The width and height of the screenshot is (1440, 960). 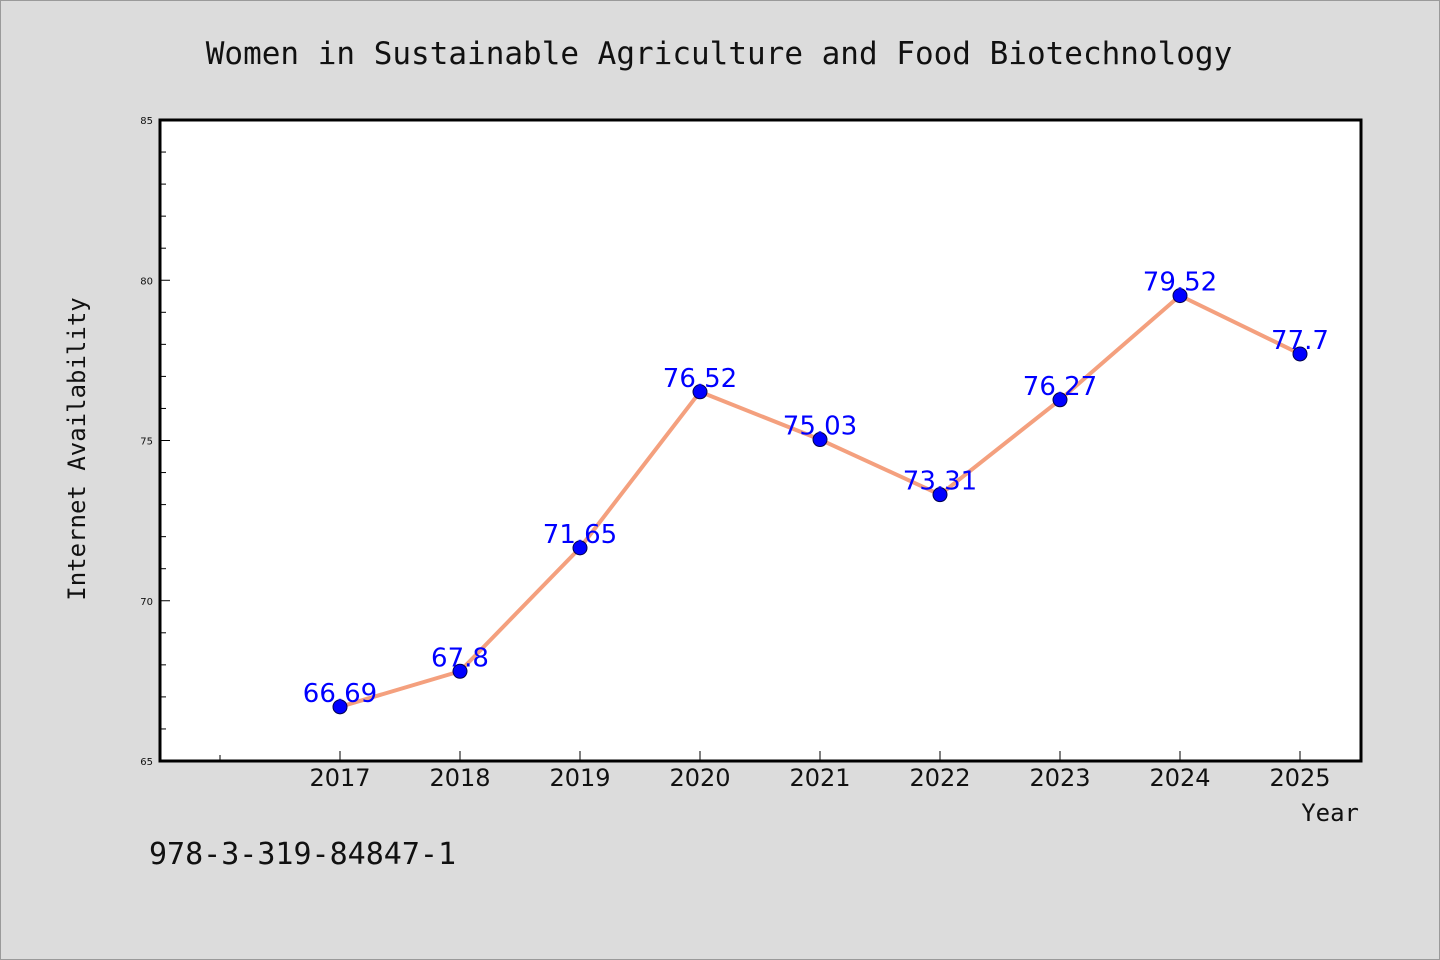 What do you see at coordinates (820, 427) in the screenshot?
I see `data-label: 75.03` at bounding box center [820, 427].